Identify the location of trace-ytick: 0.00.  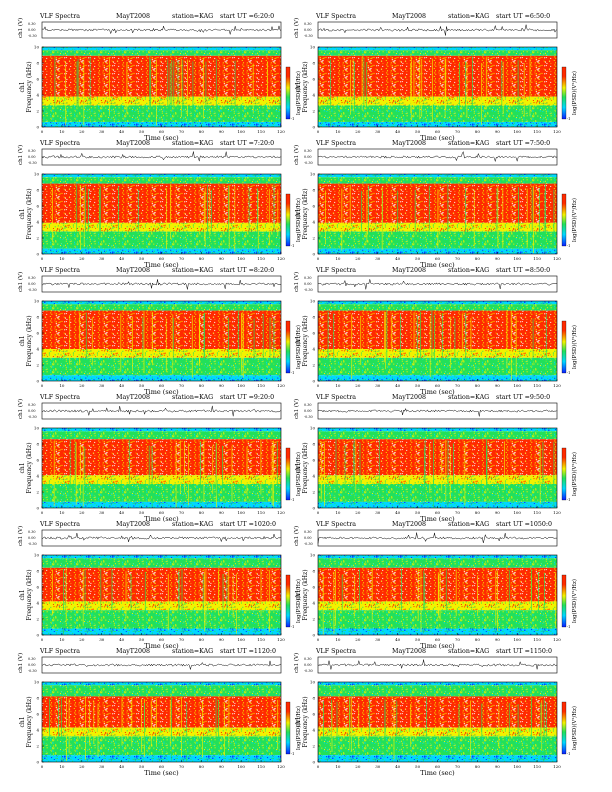
(308, 665).